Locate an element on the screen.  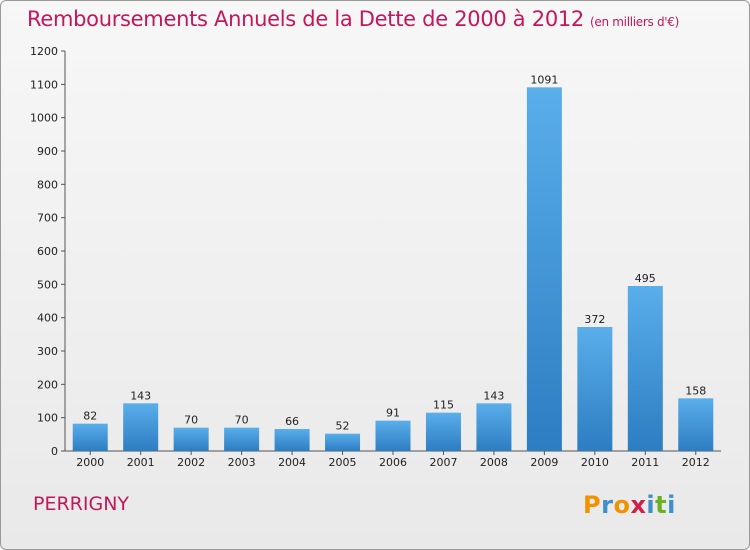
x-tick-label: 2000 is located at coordinates (90, 462).